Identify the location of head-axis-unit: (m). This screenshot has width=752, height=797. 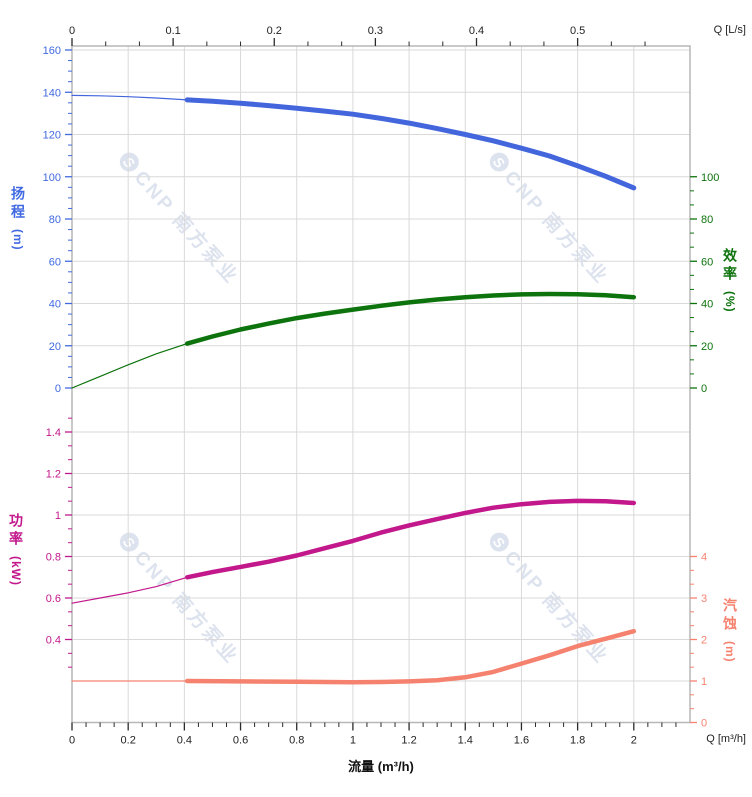
(18, 240).